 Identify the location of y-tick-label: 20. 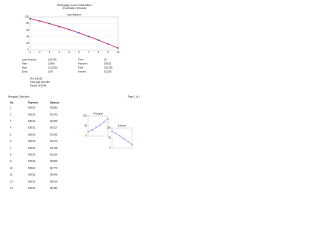
(27, 43).